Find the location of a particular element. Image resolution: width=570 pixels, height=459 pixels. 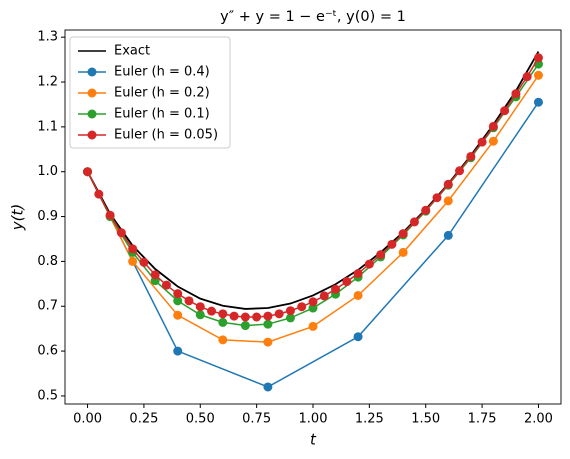

x-tick-label: 1.50 is located at coordinates (425, 419).